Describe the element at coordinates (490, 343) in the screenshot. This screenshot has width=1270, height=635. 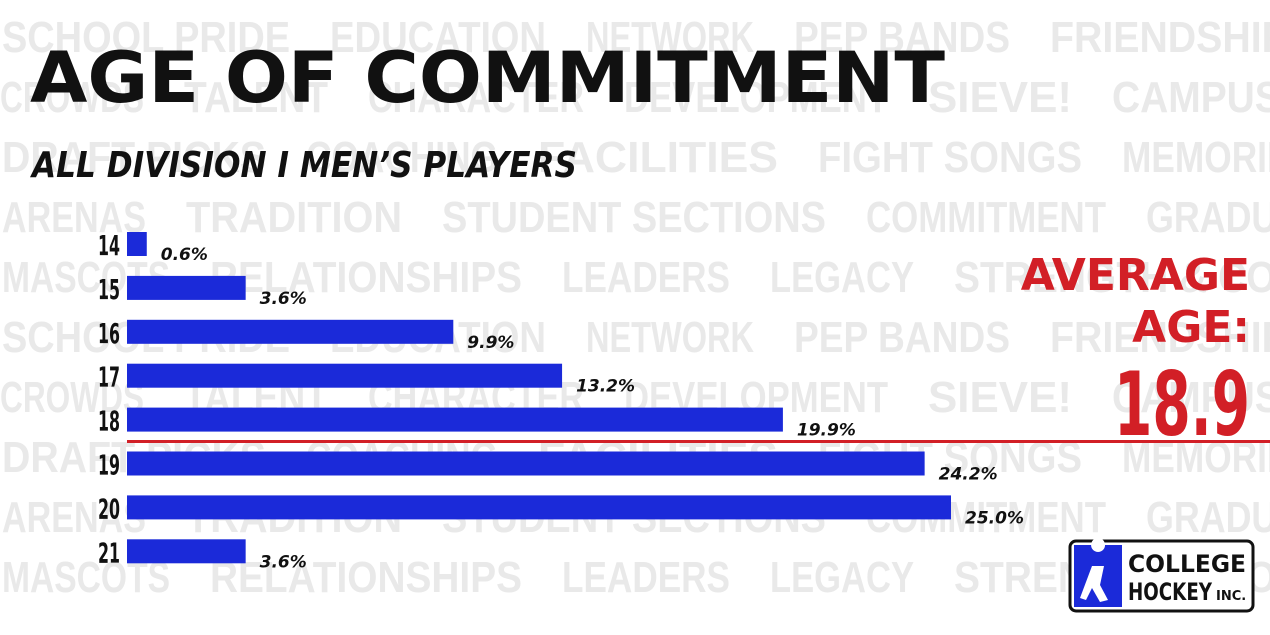
I see `value-label: 9.9%` at that location.